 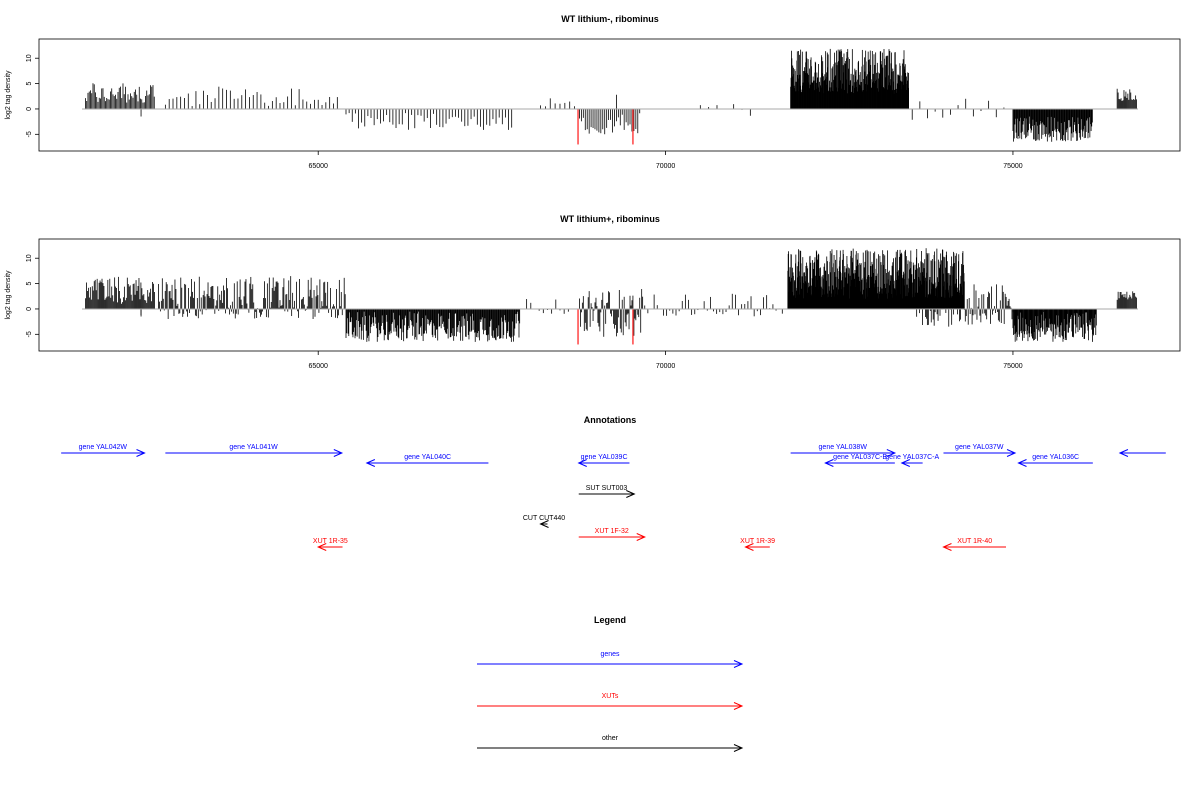 I want to click on legend-title: Legend, so click(x=610, y=620).